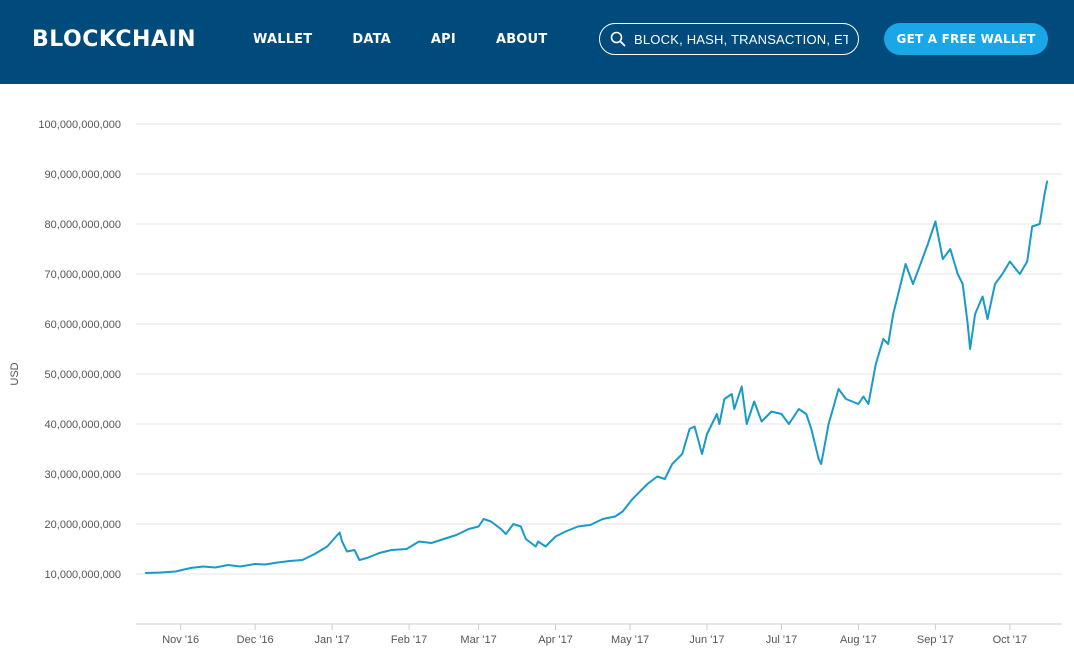 This screenshot has width=1074, height=661. I want to click on get-free-wallet-button: GET A FREE WALLET, so click(966, 39).